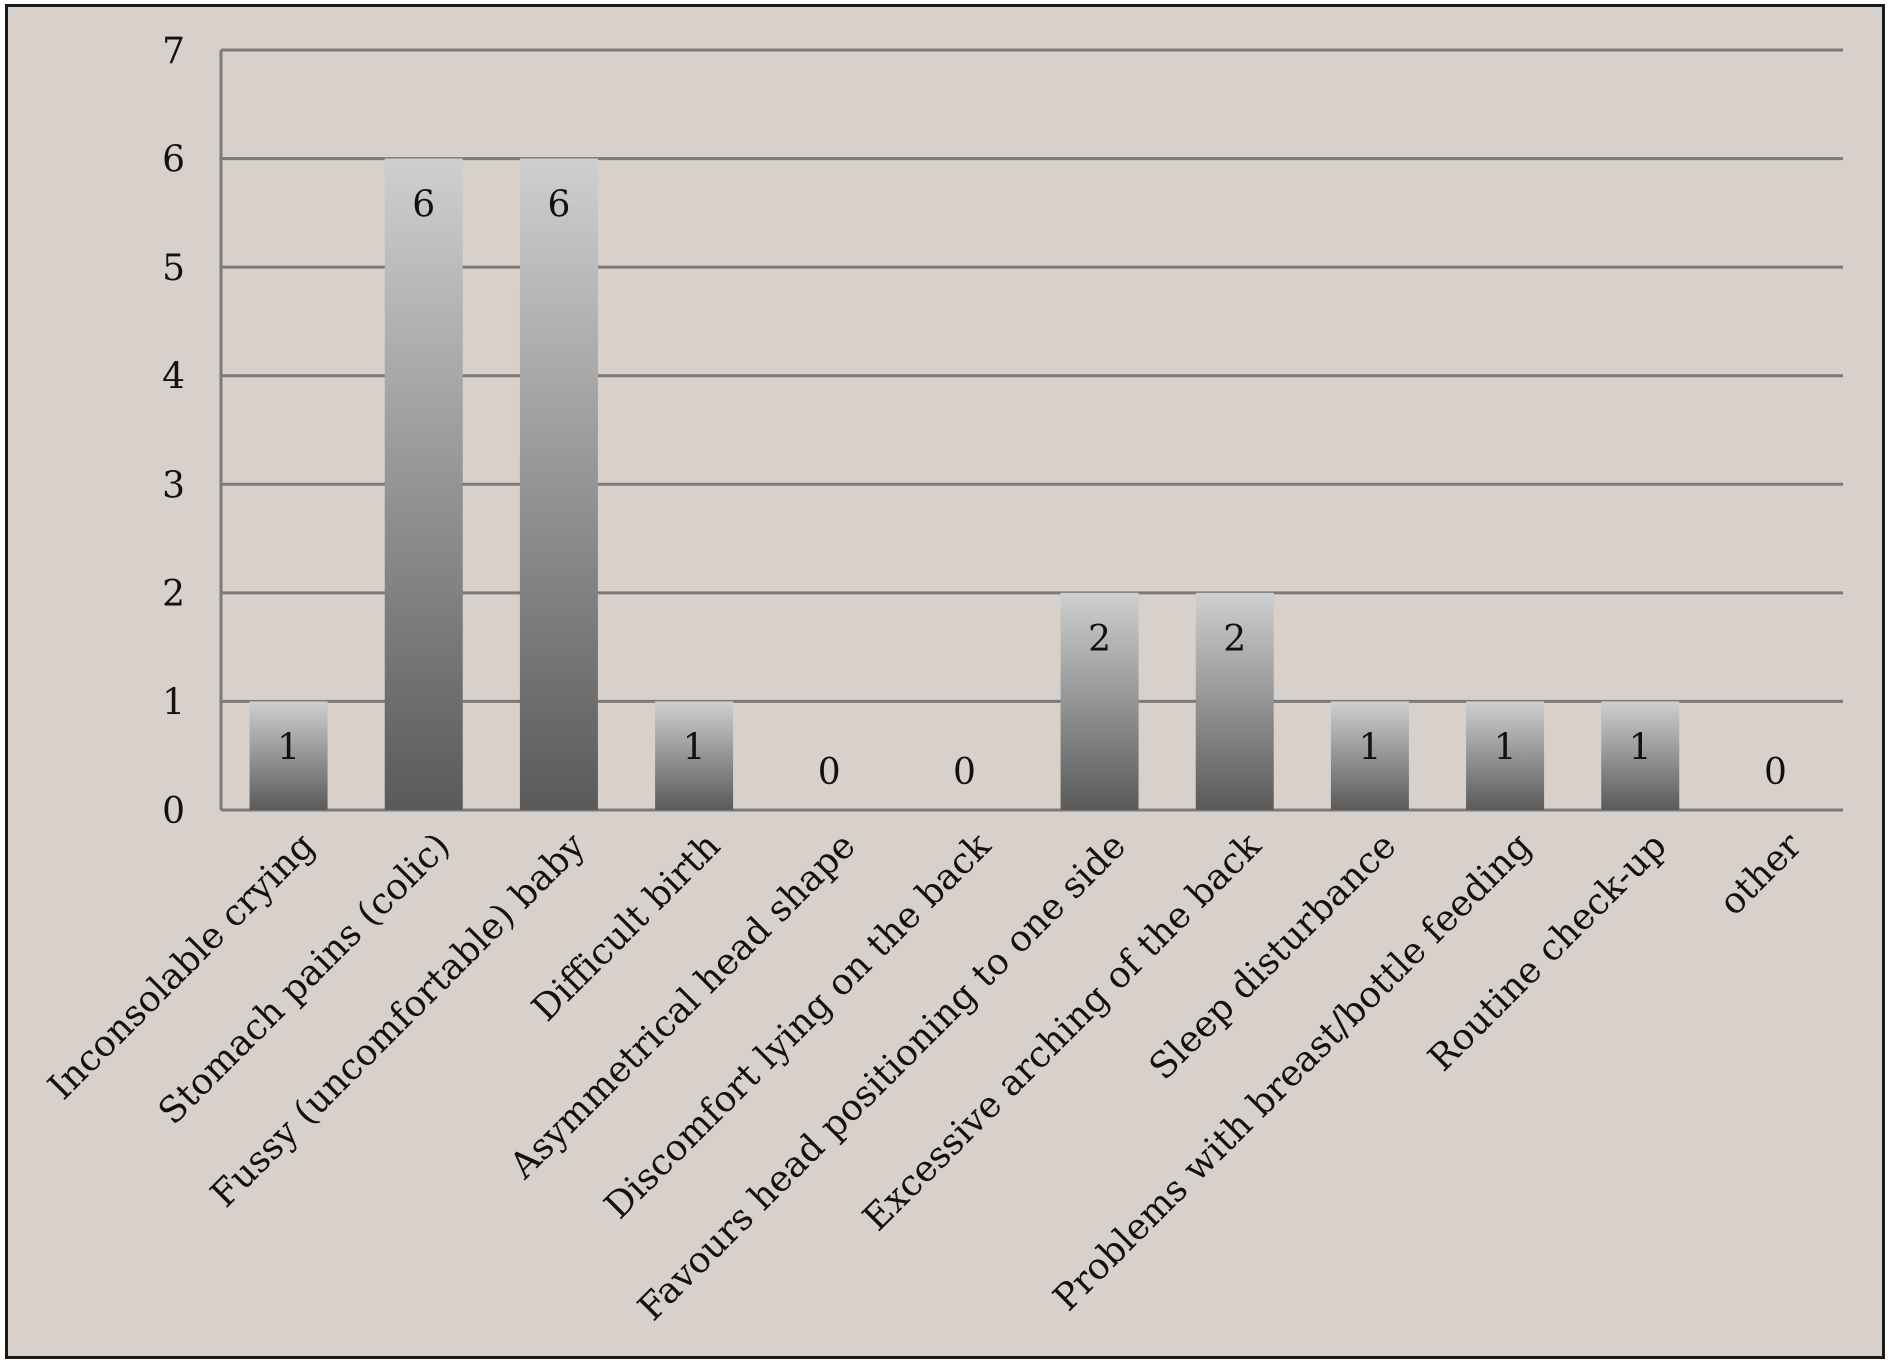  What do you see at coordinates (173, 51) in the screenshot?
I see `y-tick-label: 7` at bounding box center [173, 51].